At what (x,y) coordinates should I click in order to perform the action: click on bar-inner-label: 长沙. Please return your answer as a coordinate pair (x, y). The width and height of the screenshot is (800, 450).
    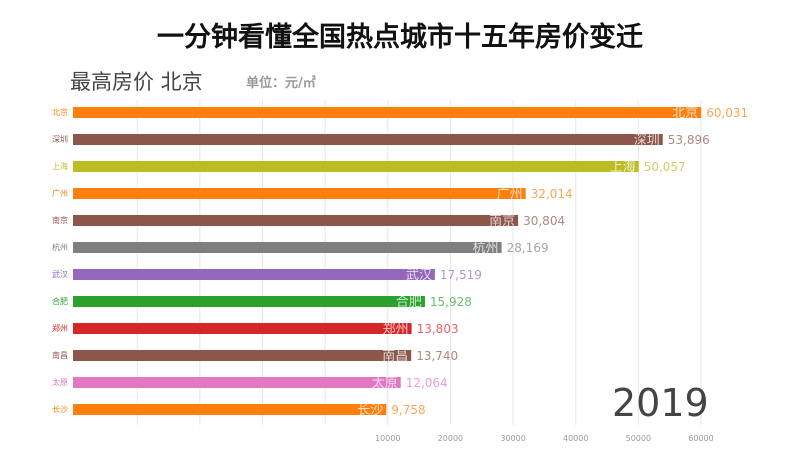
    Looking at the image, I should click on (370, 410).